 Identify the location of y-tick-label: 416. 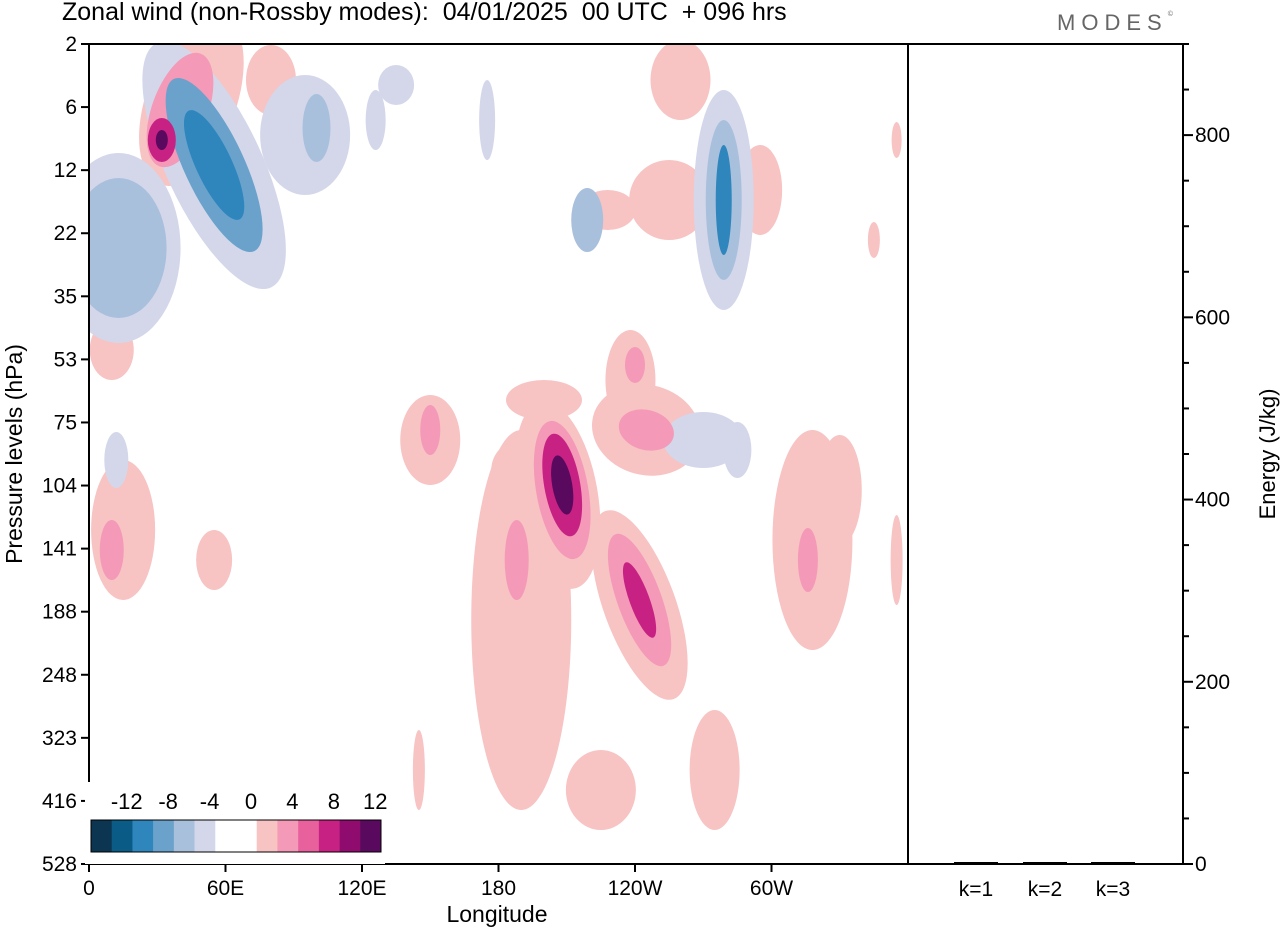
(59, 801).